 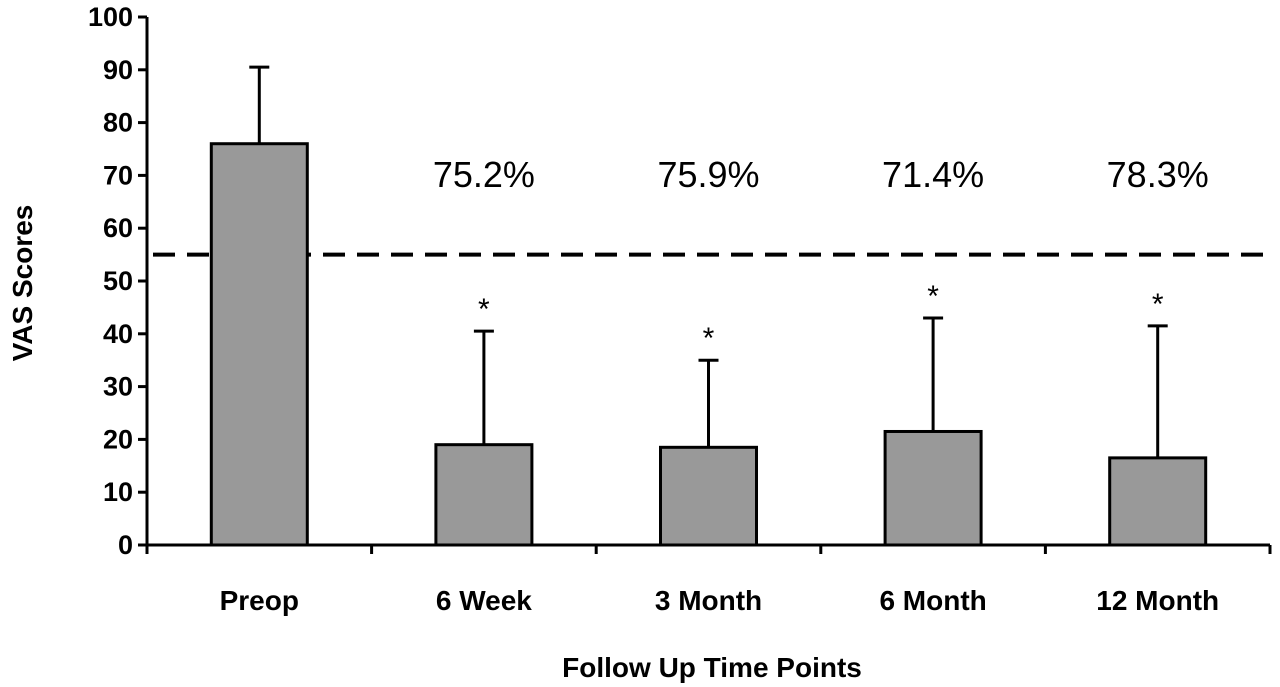 I want to click on x-category-label: 6 Week, so click(x=484, y=600).